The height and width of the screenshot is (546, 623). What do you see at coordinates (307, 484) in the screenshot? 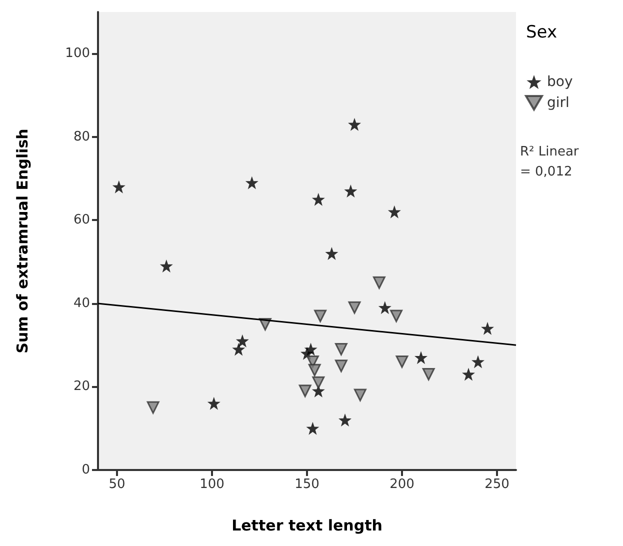
I see `x-tick-label: 150` at bounding box center [307, 484].